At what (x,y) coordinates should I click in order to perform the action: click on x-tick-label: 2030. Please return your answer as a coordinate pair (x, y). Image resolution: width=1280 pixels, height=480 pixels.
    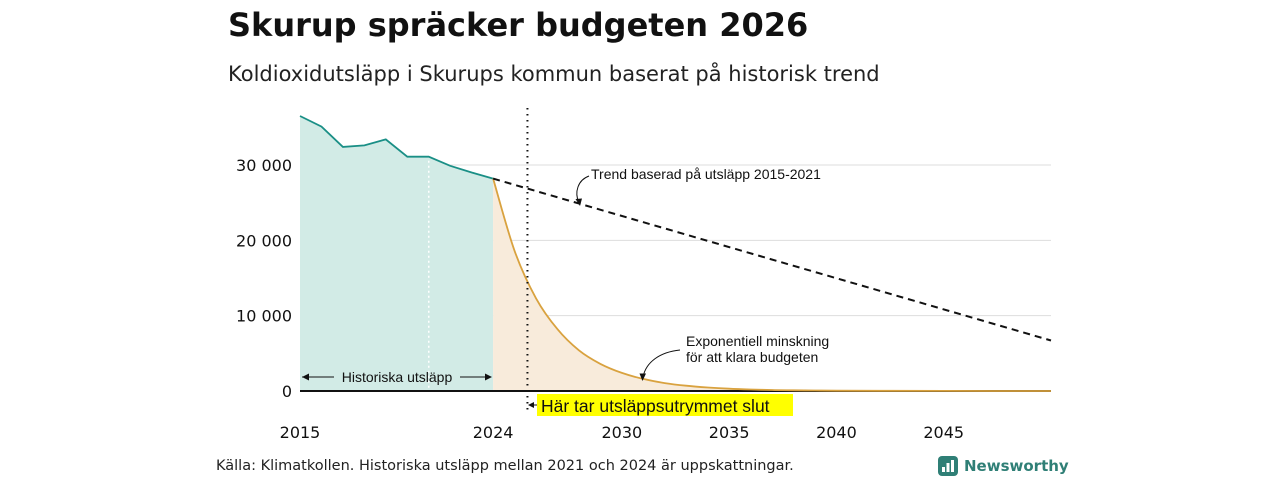
    Looking at the image, I should click on (621, 432).